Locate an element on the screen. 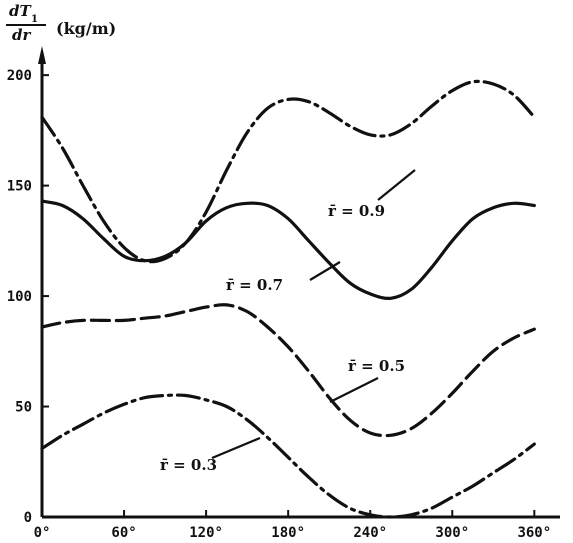 This screenshot has height=543, width=573. y-ticks: 0 50 100 150 200 is located at coordinates (28, 297).